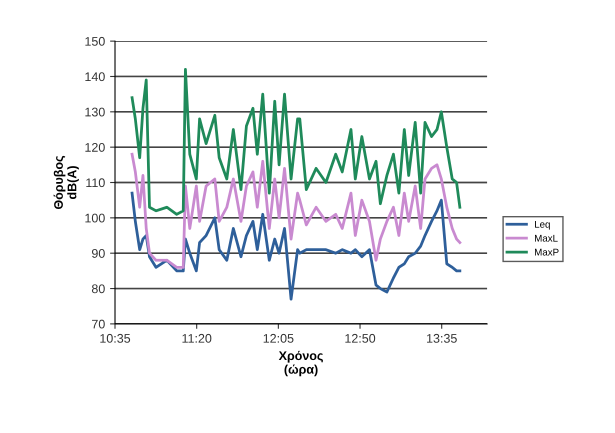 The image size is (615, 433). I want to click on y-tick-label: 120, so click(95, 147).